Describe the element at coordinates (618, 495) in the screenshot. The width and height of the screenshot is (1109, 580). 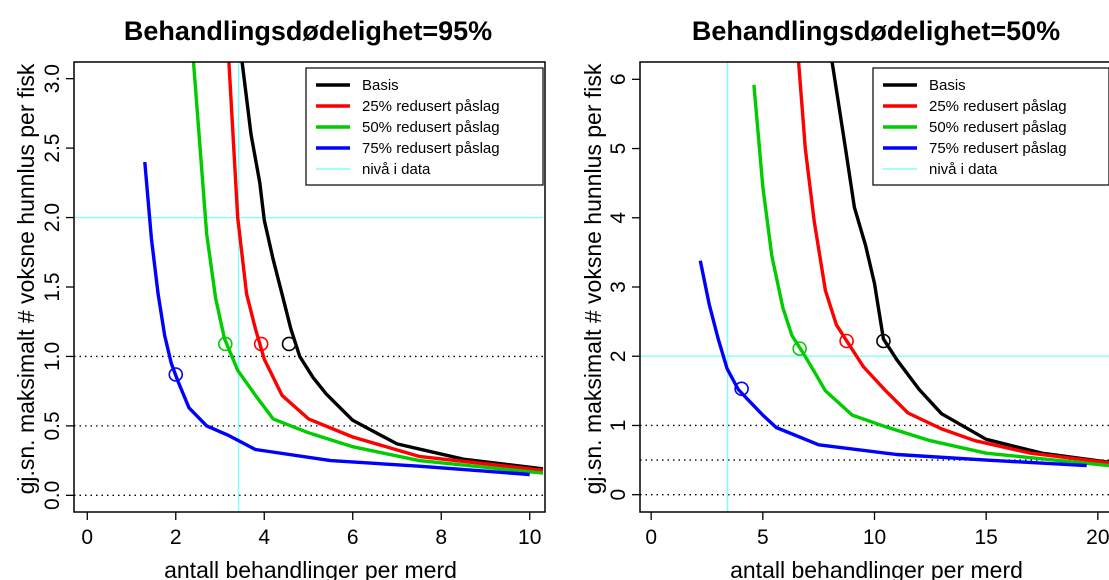
I see `y-tick-label: 0` at that location.